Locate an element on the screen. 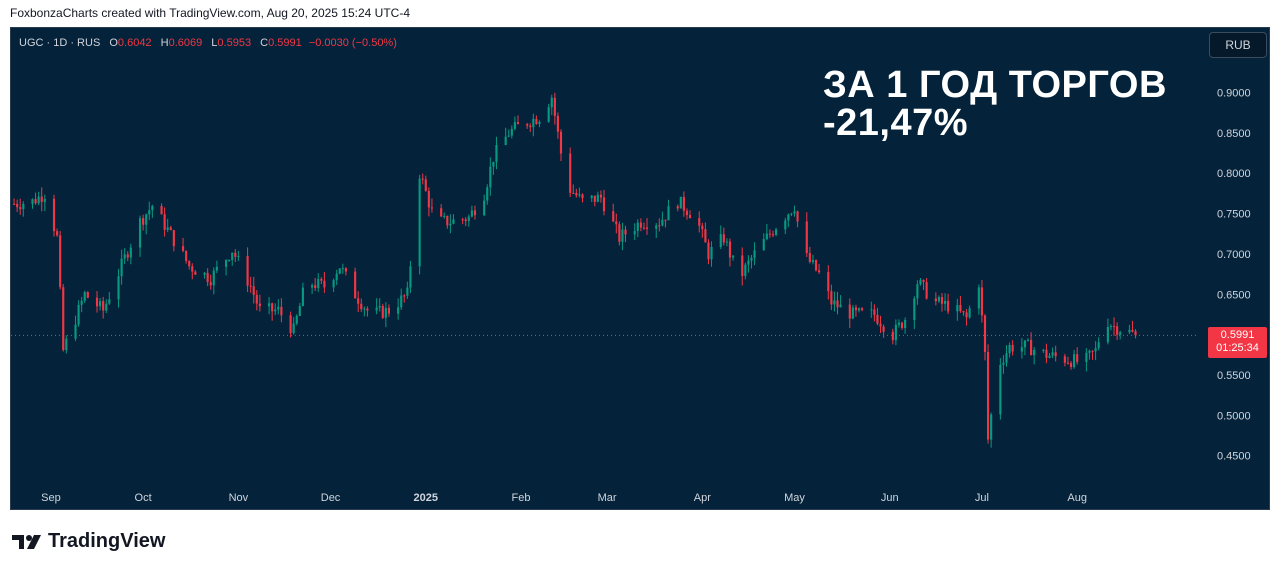 Image resolution: width=1281 pixels, height=571 pixels. y-tick-label: 0.9000 is located at coordinates (1234, 93).